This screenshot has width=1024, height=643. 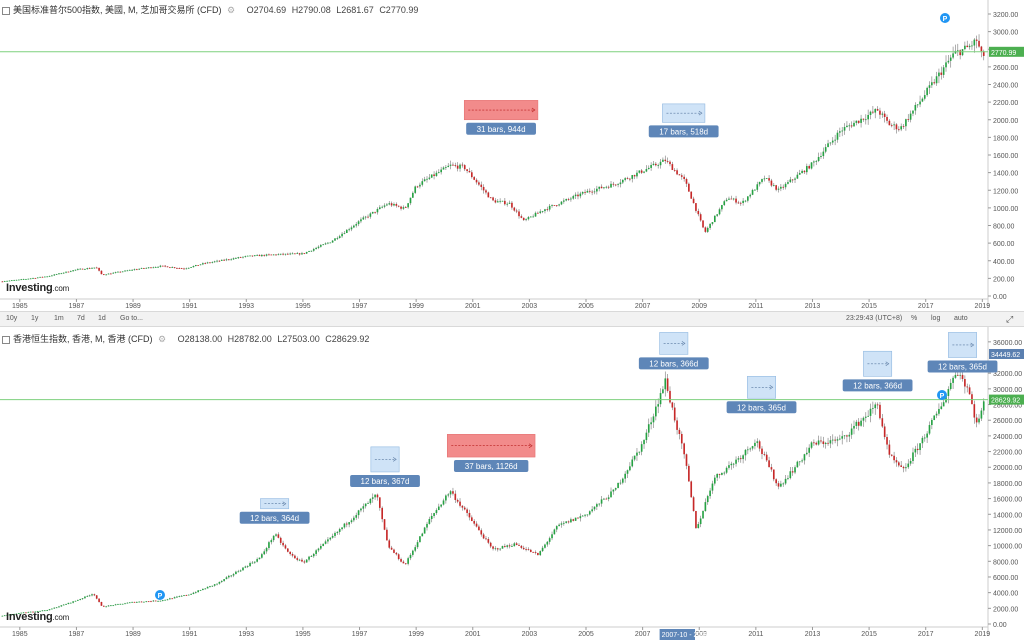 What do you see at coordinates (914, 318) in the screenshot?
I see `percent-scale-button: %` at bounding box center [914, 318].